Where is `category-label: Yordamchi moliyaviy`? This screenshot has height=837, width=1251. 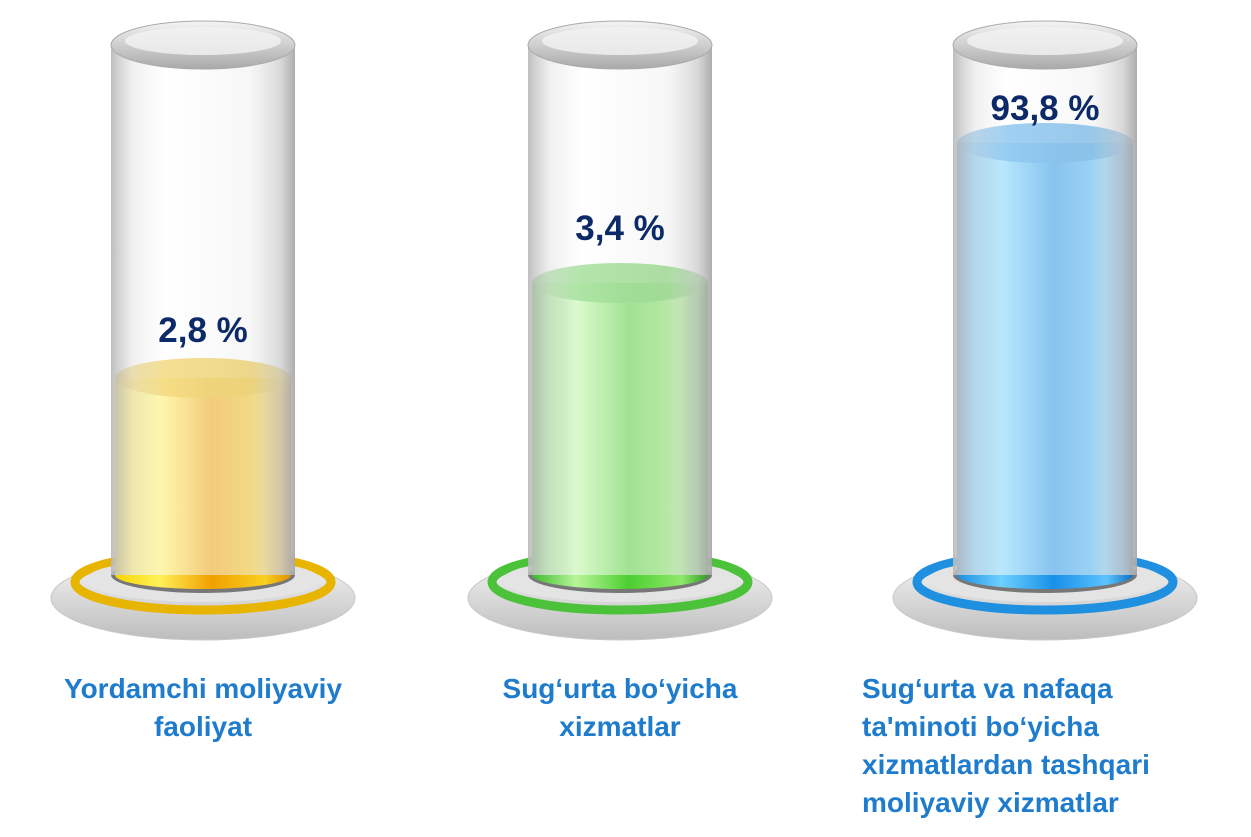 category-label: Yordamchi moliyaviy is located at coordinates (203, 688).